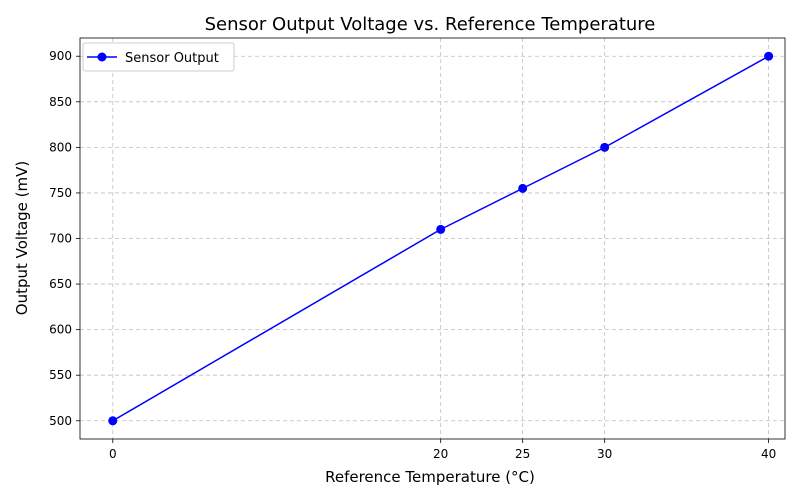  Describe the element at coordinates (60, 193) in the screenshot. I see `y-tick-label: 750` at that location.